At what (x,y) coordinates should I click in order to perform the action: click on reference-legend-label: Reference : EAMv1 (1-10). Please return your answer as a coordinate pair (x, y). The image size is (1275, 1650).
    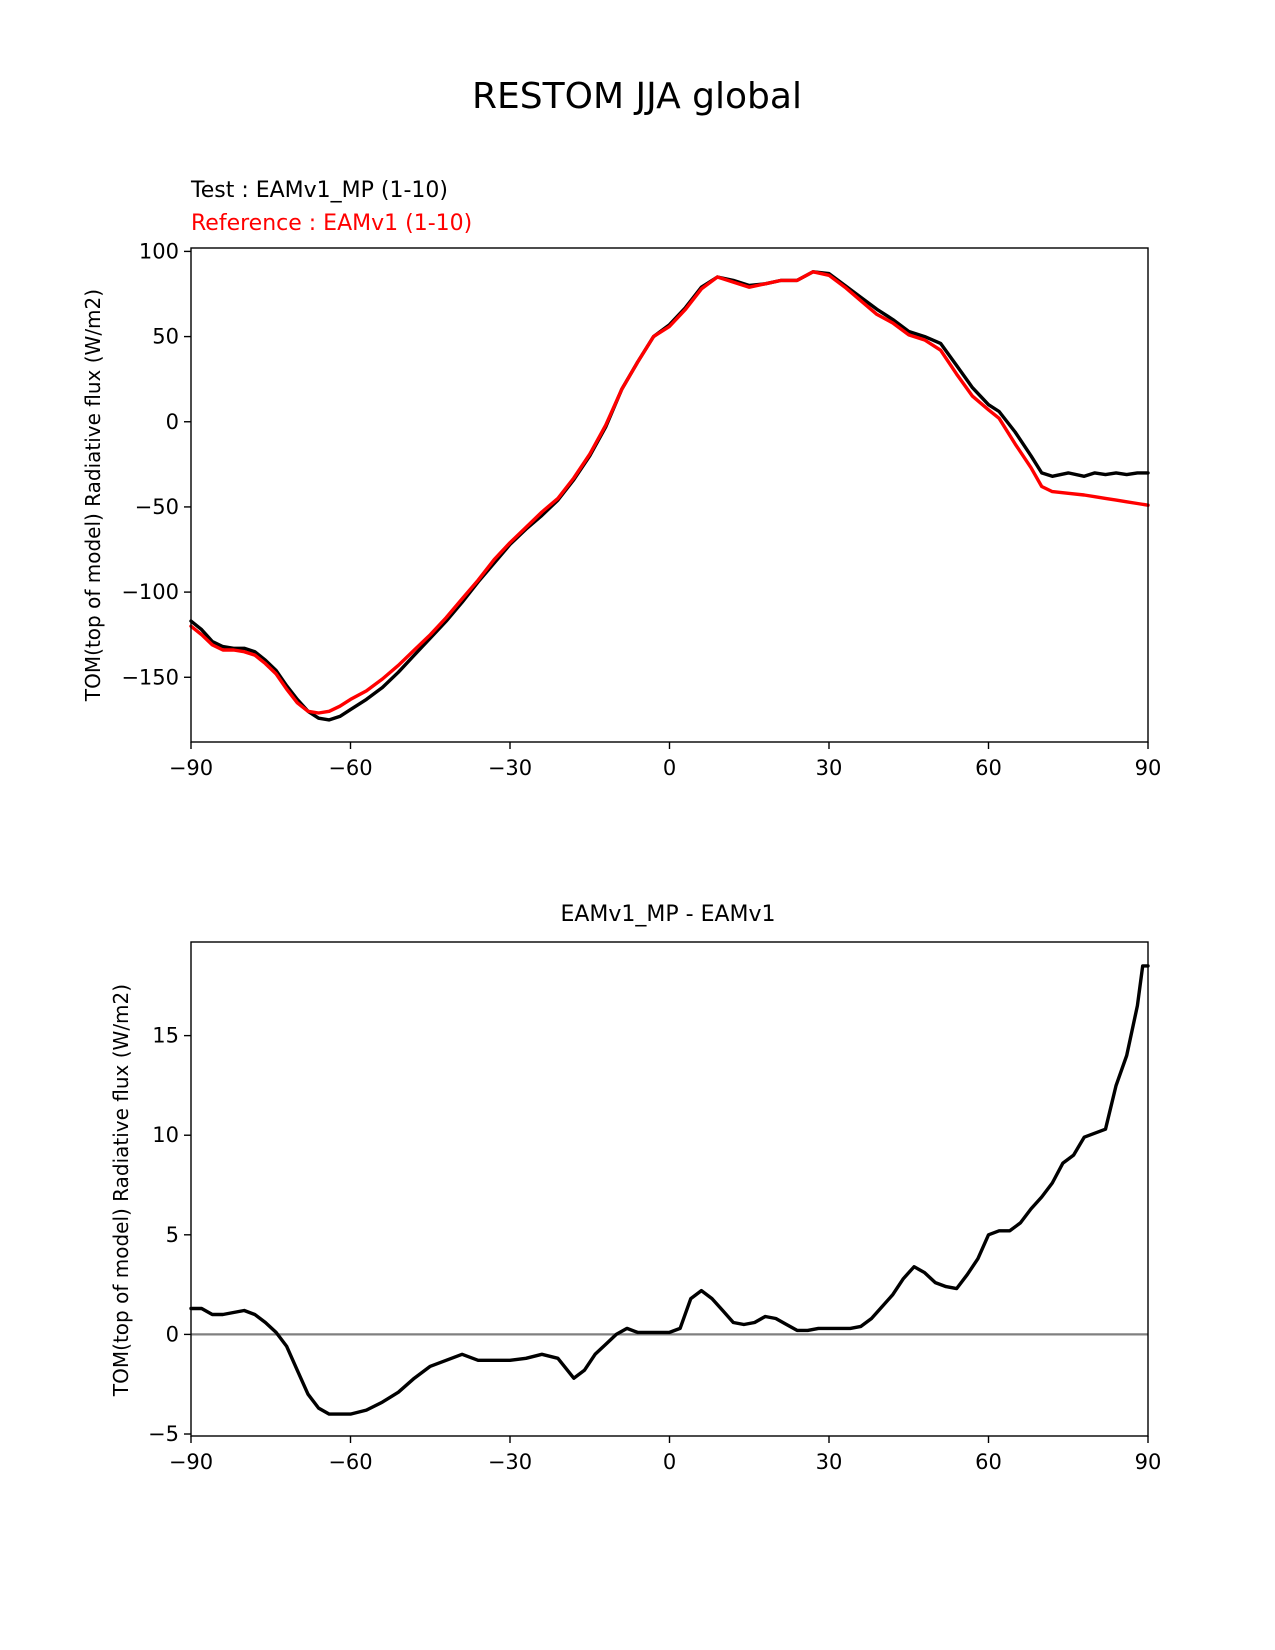
    Looking at the image, I should click on (331, 223).